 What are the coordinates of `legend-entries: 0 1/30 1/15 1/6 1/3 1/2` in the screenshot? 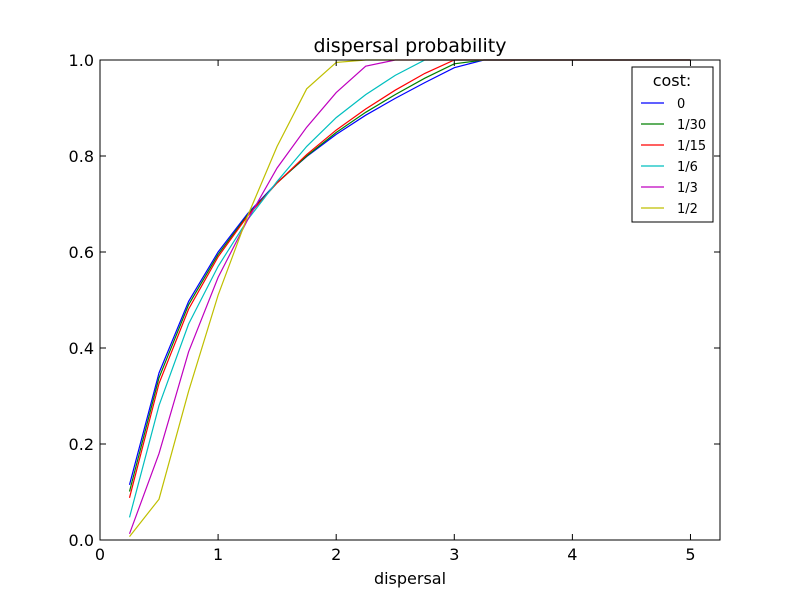 It's located at (673, 157).